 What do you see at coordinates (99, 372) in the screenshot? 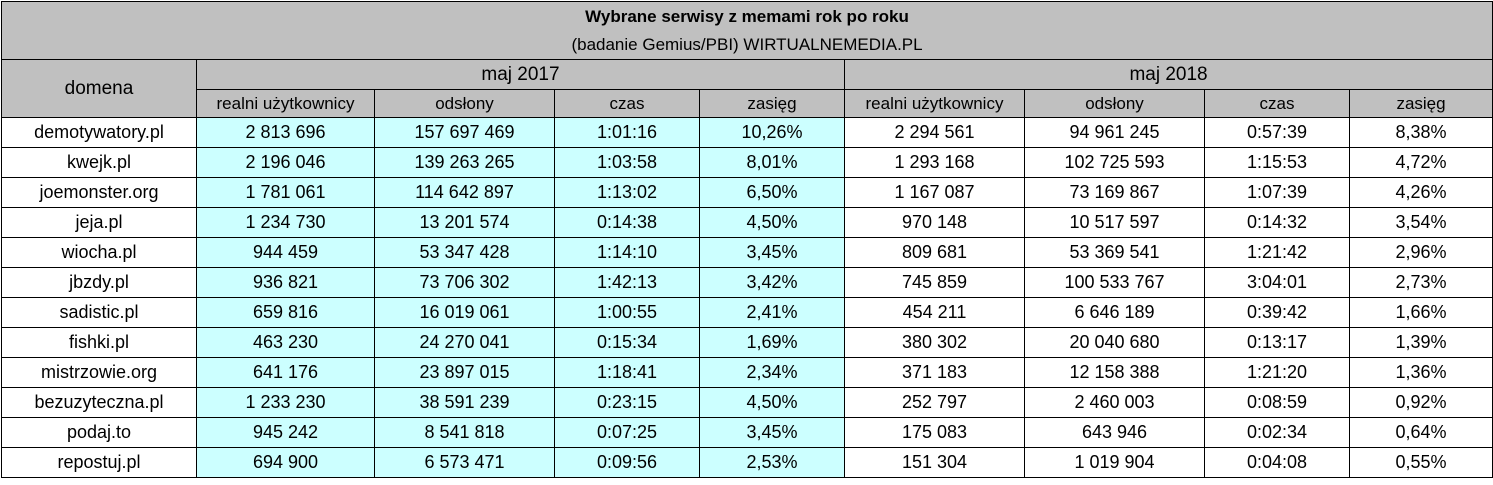
I see `domain-cell: mistrzowie.org` at bounding box center [99, 372].